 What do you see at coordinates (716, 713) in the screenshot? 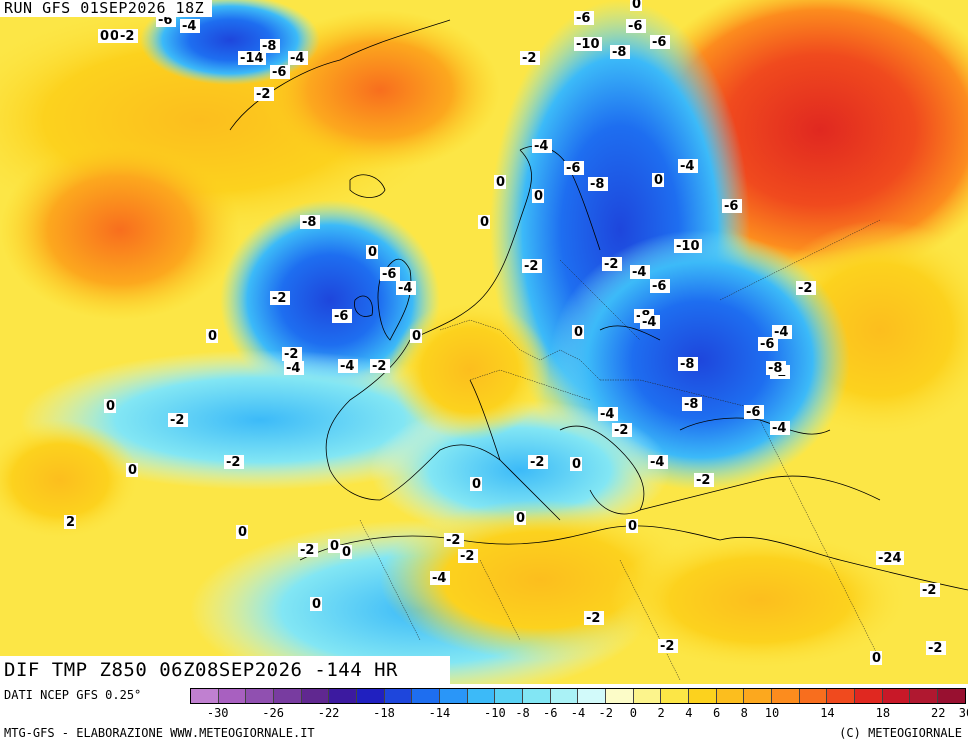
I see `scale-tick-label: 6` at bounding box center [716, 713].